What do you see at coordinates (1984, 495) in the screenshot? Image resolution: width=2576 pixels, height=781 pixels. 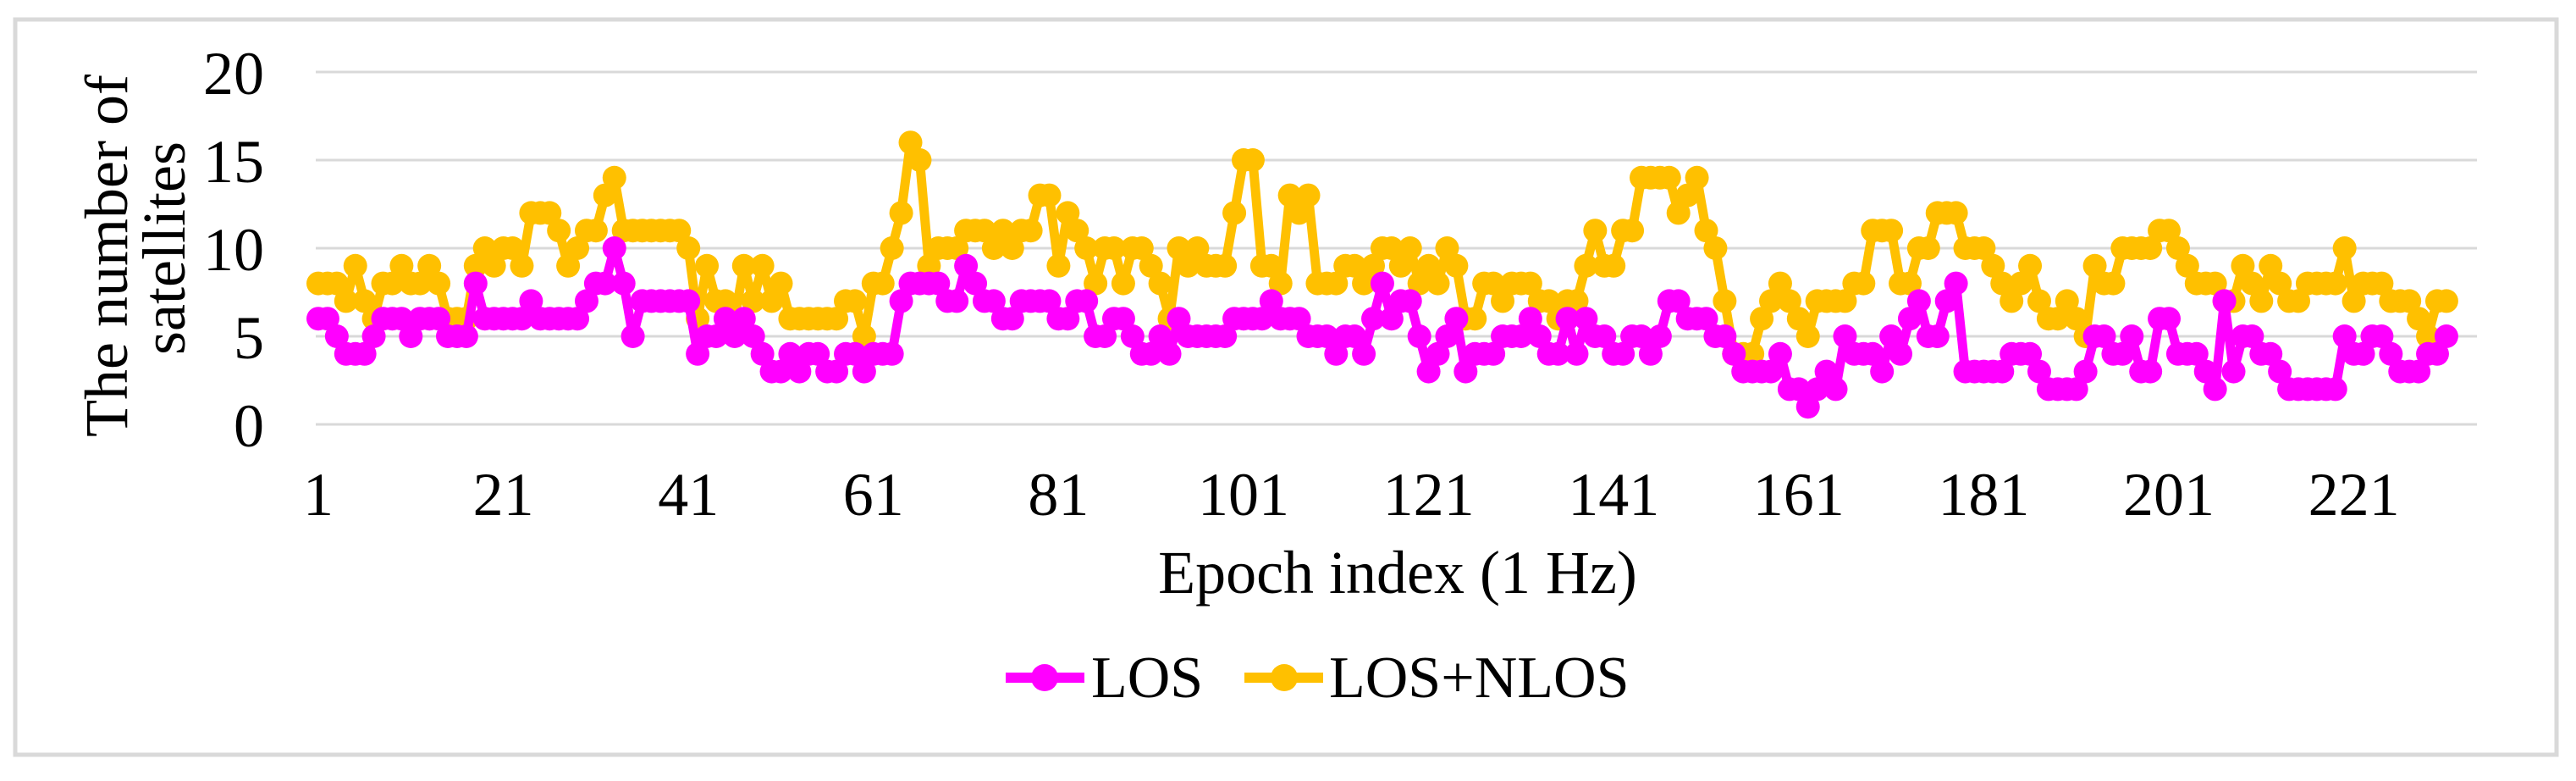 I see `x-tick-label: 181` at bounding box center [1984, 495].